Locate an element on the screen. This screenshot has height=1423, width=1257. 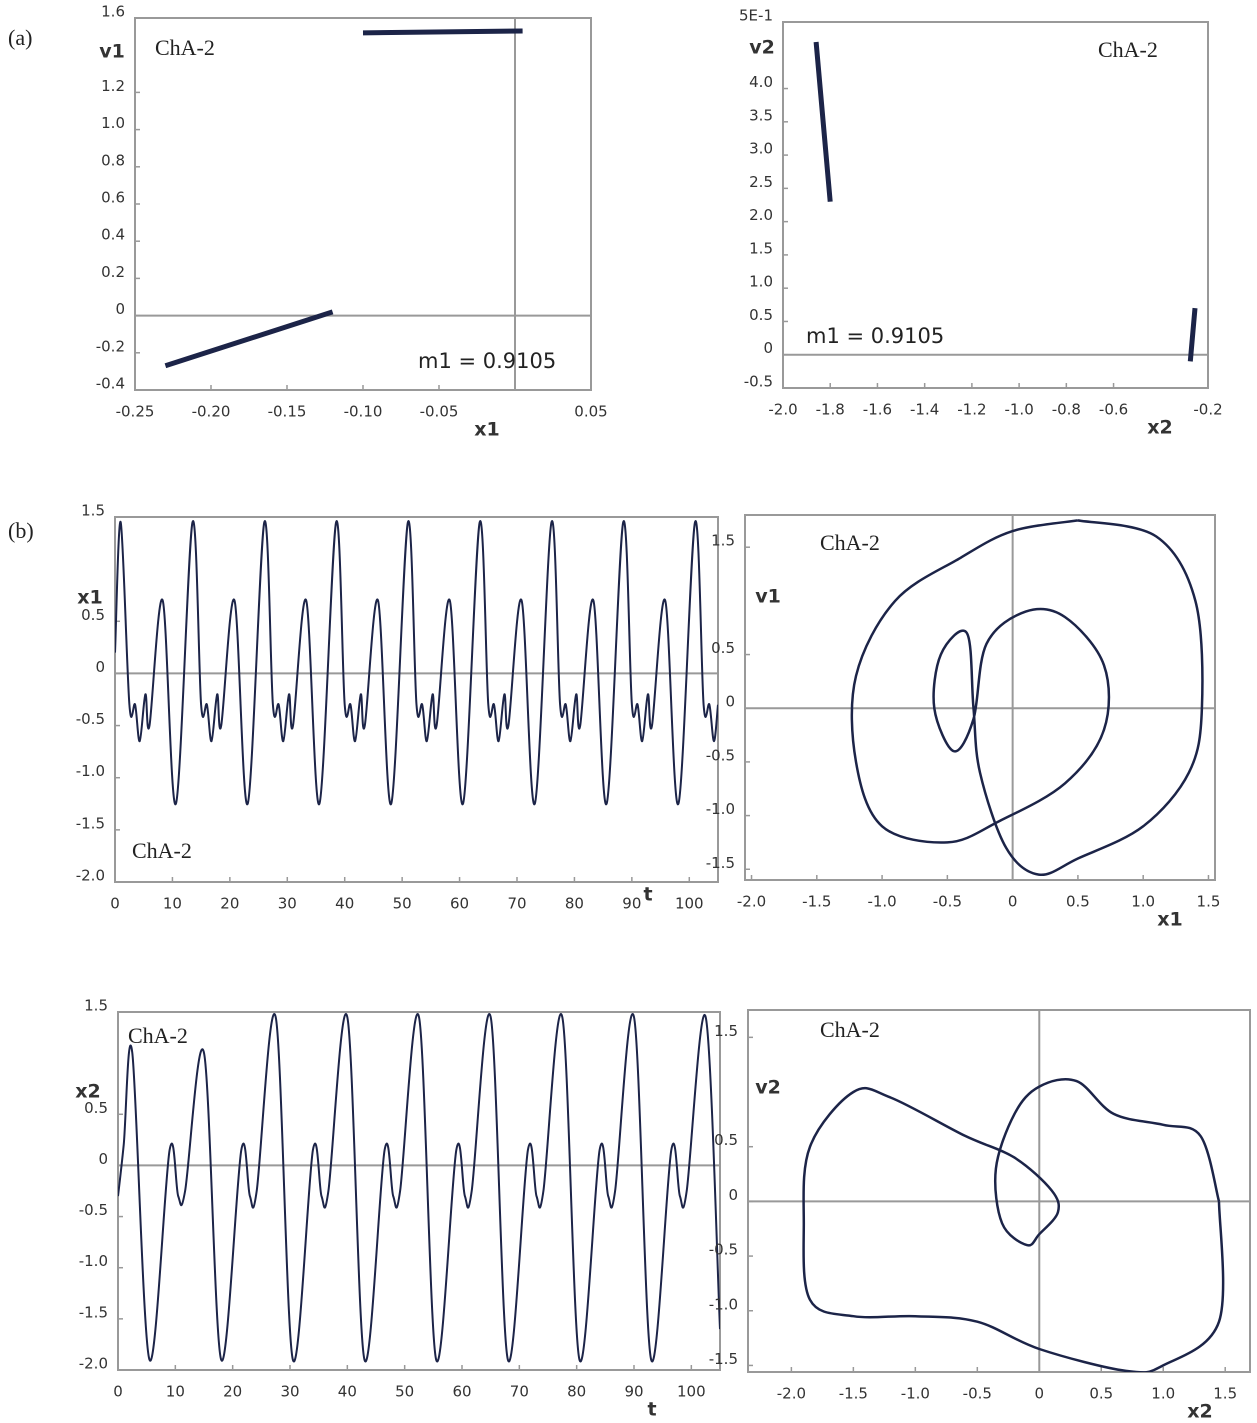
y-tick-label: 4.0 is located at coordinates (761, 82).